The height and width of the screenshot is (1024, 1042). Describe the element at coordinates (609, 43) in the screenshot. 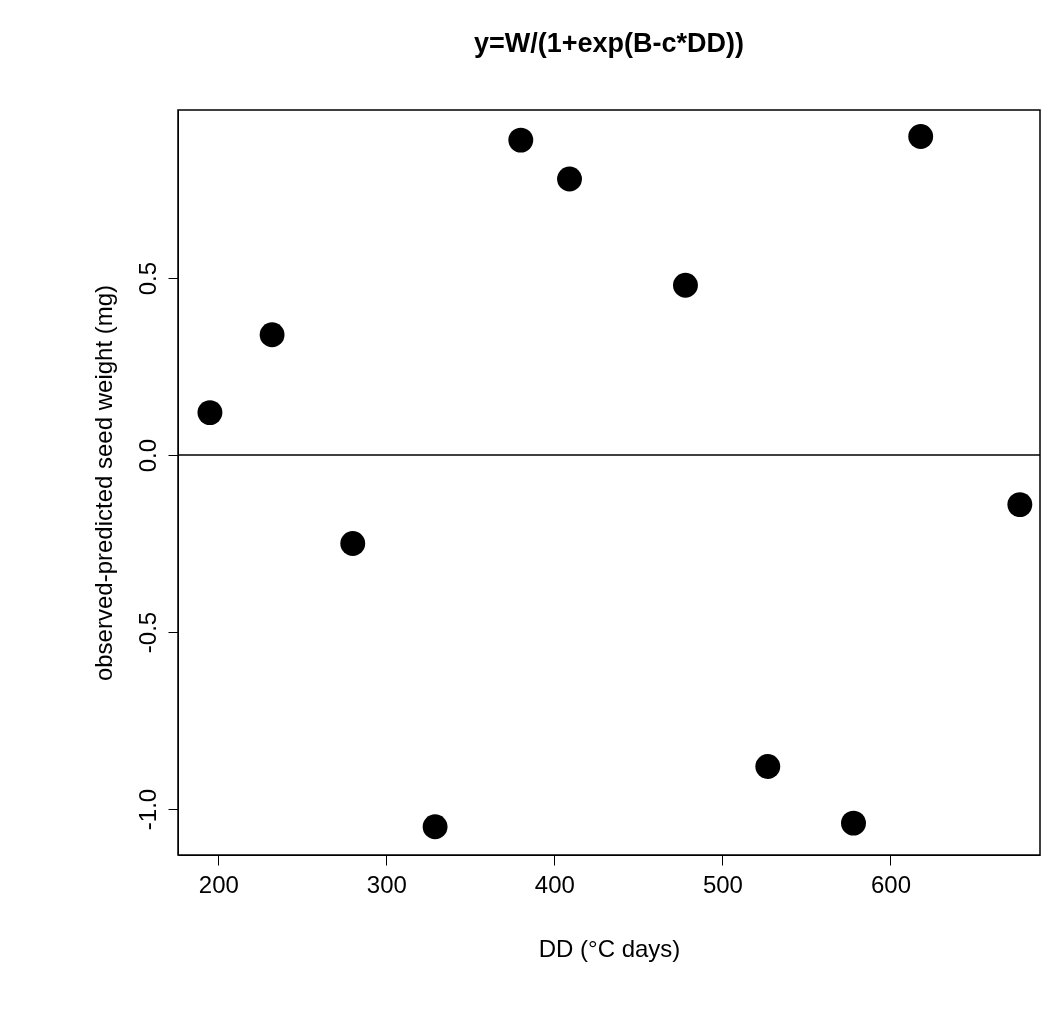

I see `chart-title: y=W/(1+exp(B-c*DD))` at that location.